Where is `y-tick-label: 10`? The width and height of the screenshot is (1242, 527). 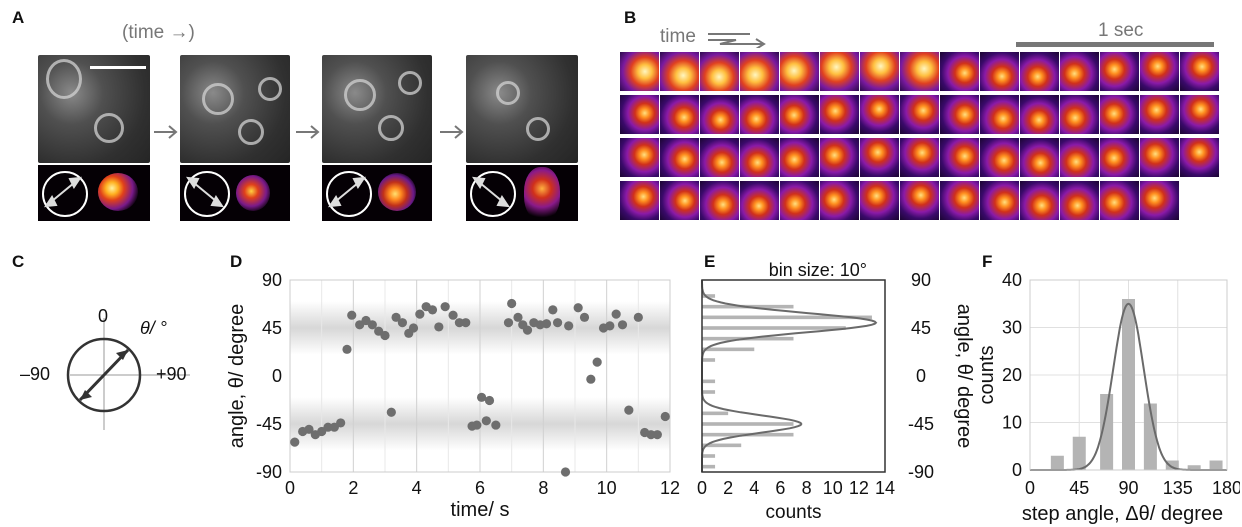
y-tick-label: 10 is located at coordinates (1012, 423).